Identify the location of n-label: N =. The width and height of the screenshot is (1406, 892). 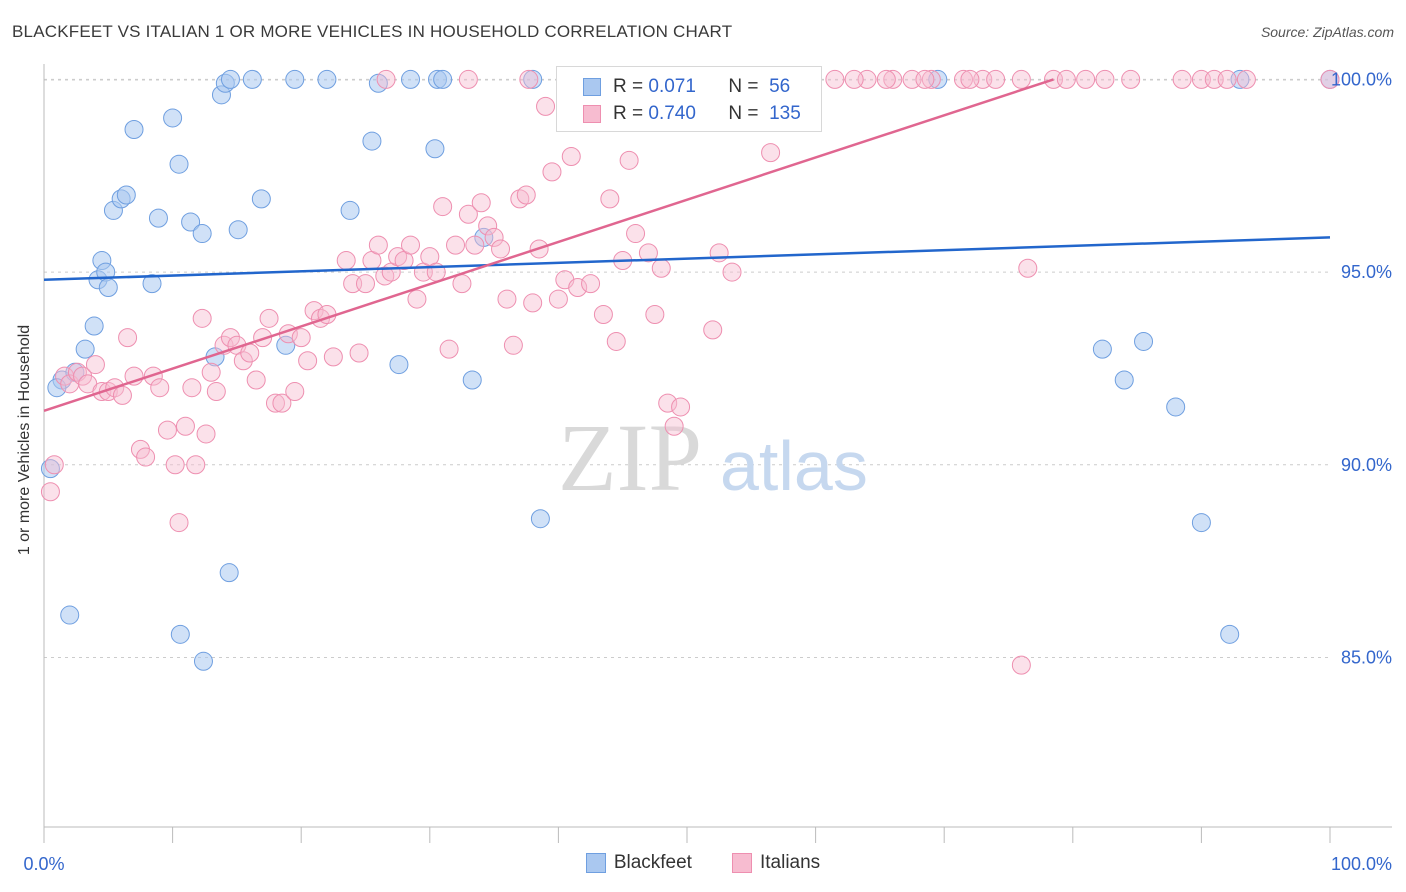
(743, 86).